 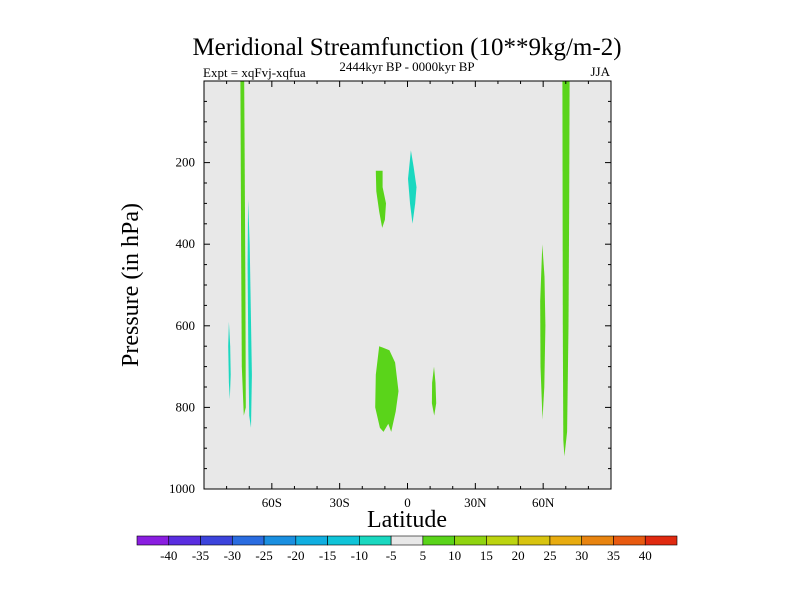 What do you see at coordinates (434, 391) in the screenshot?
I see `nh-subtropical-positive-blob` at bounding box center [434, 391].